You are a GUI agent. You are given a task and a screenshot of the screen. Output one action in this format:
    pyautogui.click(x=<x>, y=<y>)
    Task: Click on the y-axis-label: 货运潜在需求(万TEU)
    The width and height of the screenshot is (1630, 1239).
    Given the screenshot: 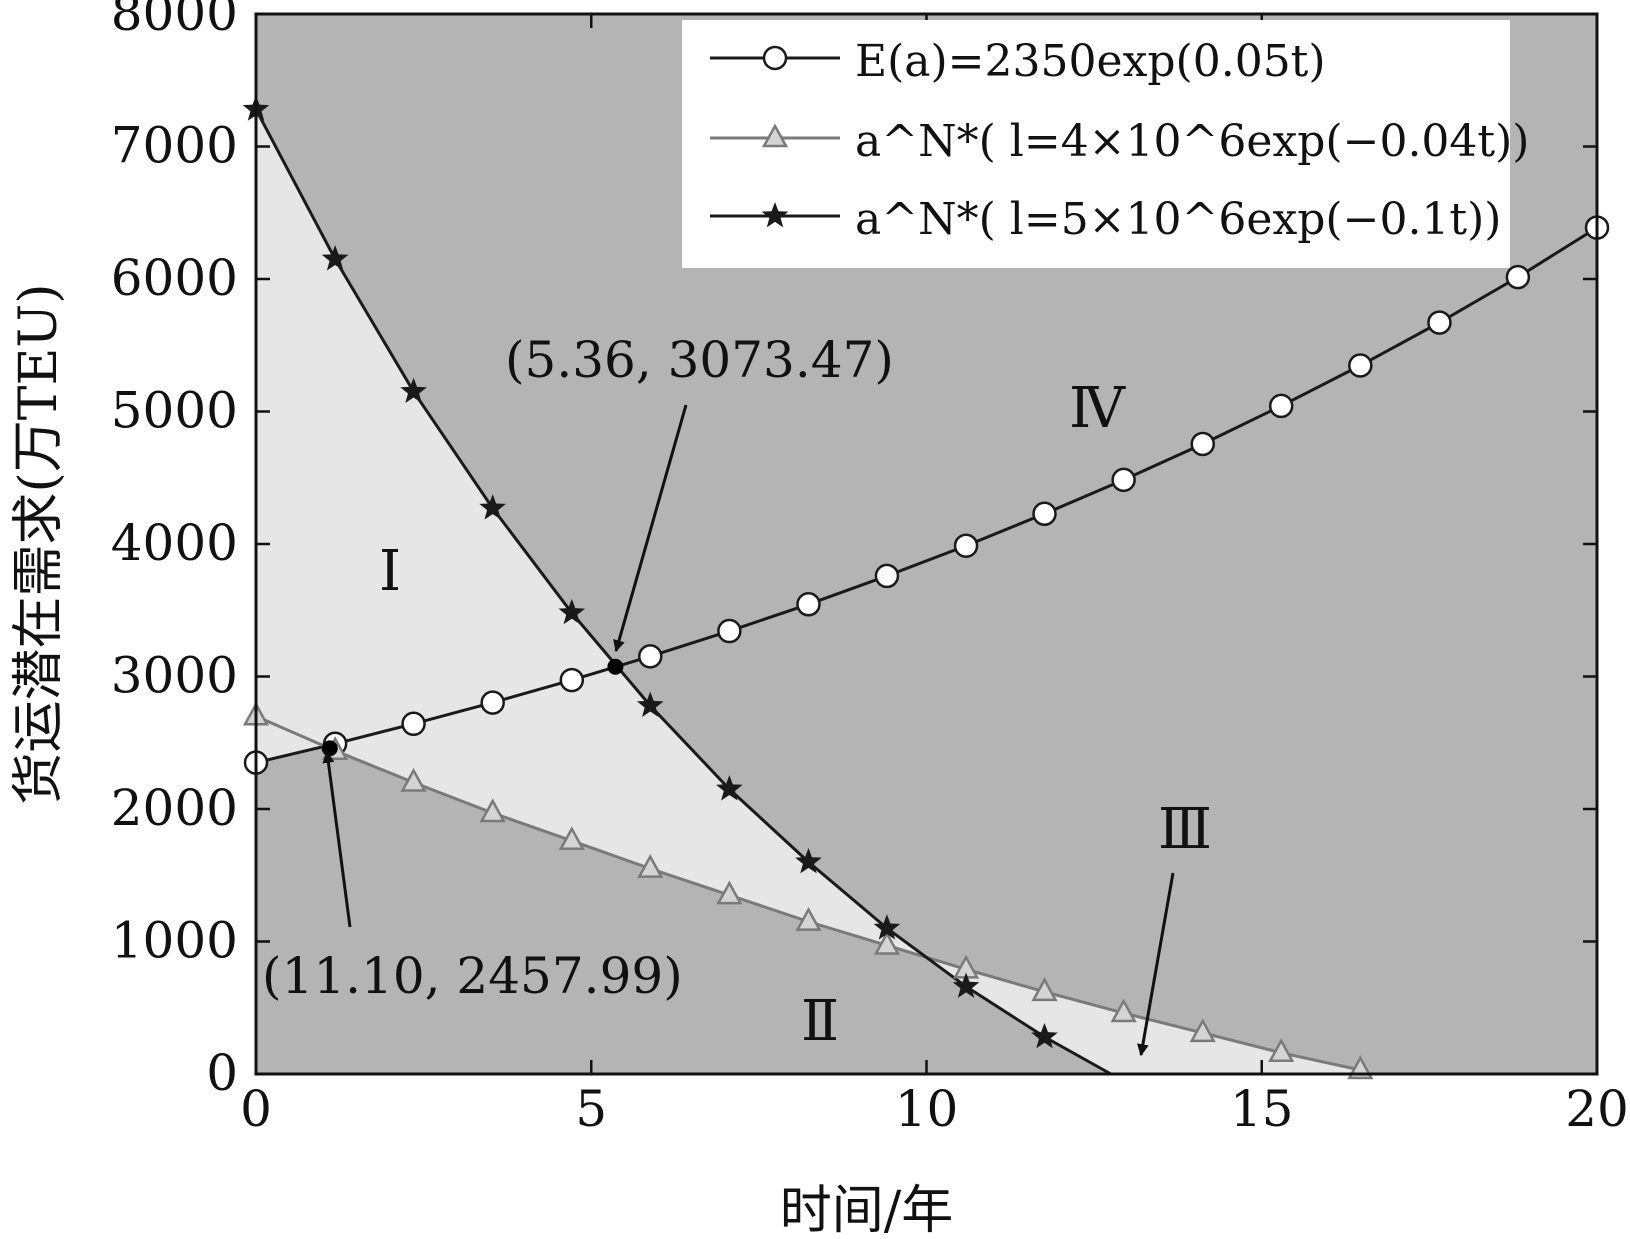 What is the action you would take?
    pyautogui.click(x=39, y=543)
    